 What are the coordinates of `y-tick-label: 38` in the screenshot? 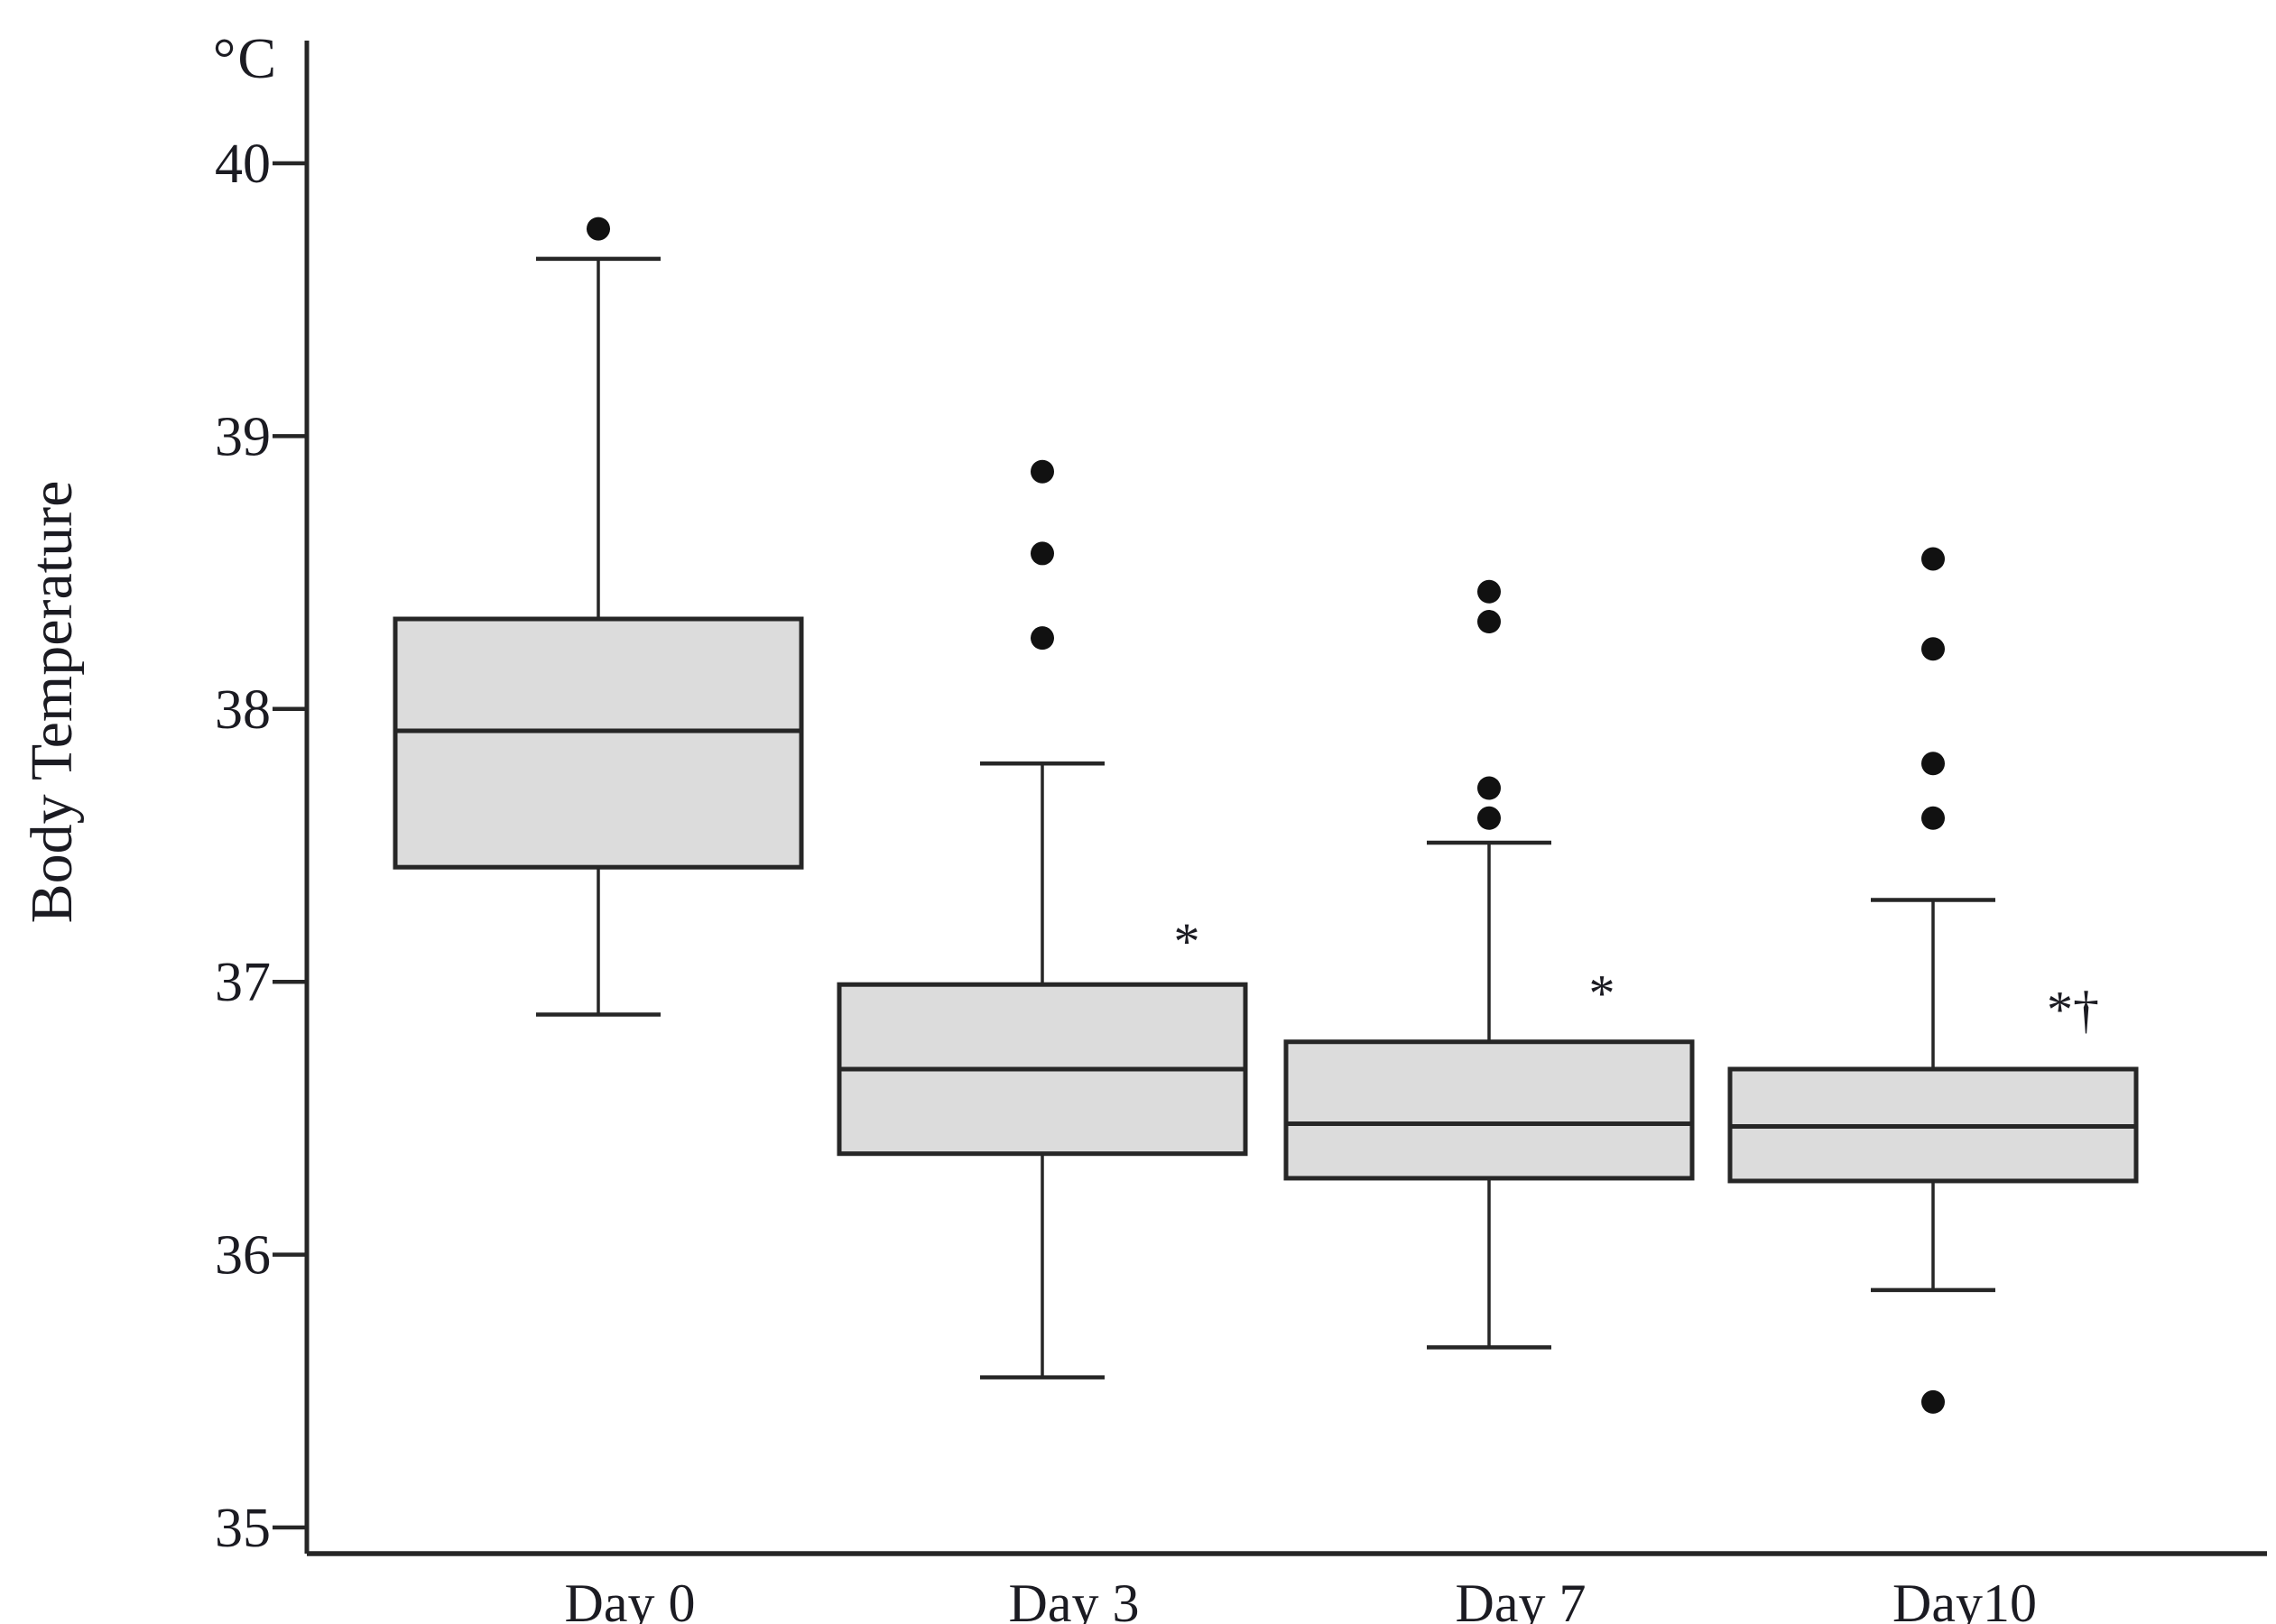 It's located at (243, 710).